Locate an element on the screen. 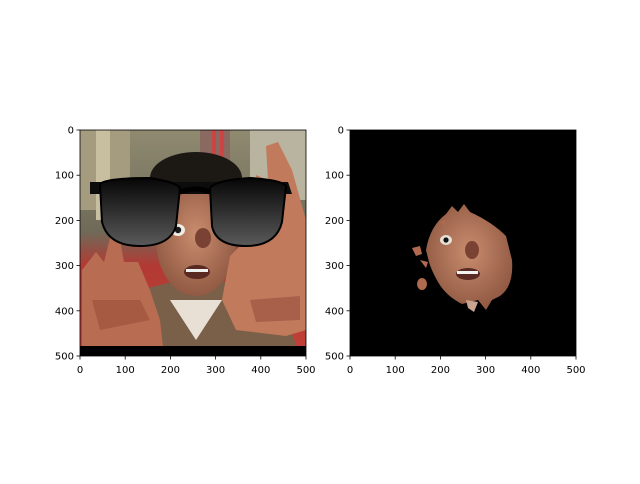  left-xtick-label: 300 is located at coordinates (215, 370).